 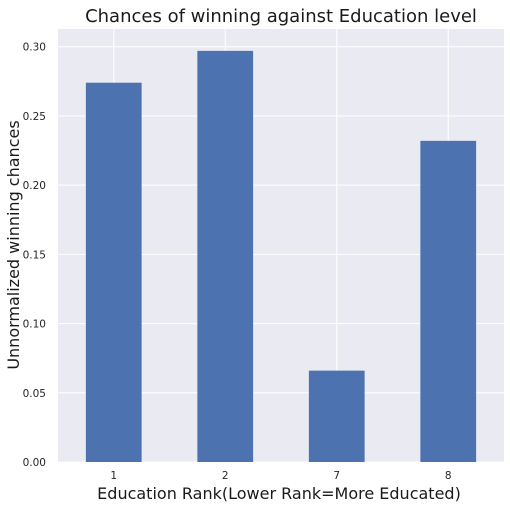 I want to click on x-tick-label: 1, so click(x=113, y=476).